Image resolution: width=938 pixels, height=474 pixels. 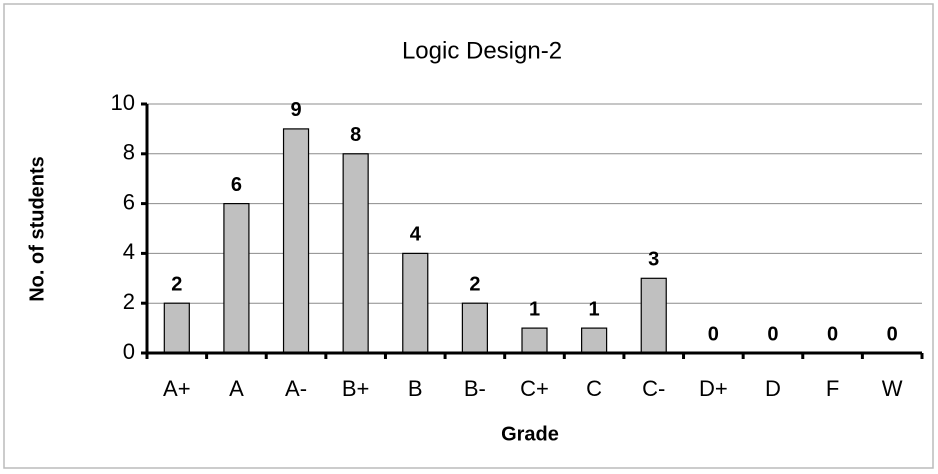 What do you see at coordinates (129, 201) in the screenshot?
I see `y-tick-label: 6` at bounding box center [129, 201].